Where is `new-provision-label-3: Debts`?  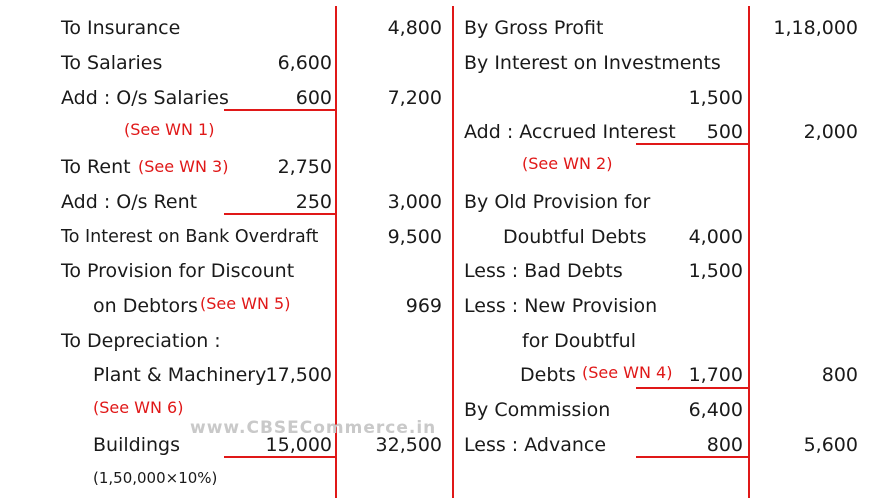 new-provision-label-3: Debts is located at coordinates (548, 375).